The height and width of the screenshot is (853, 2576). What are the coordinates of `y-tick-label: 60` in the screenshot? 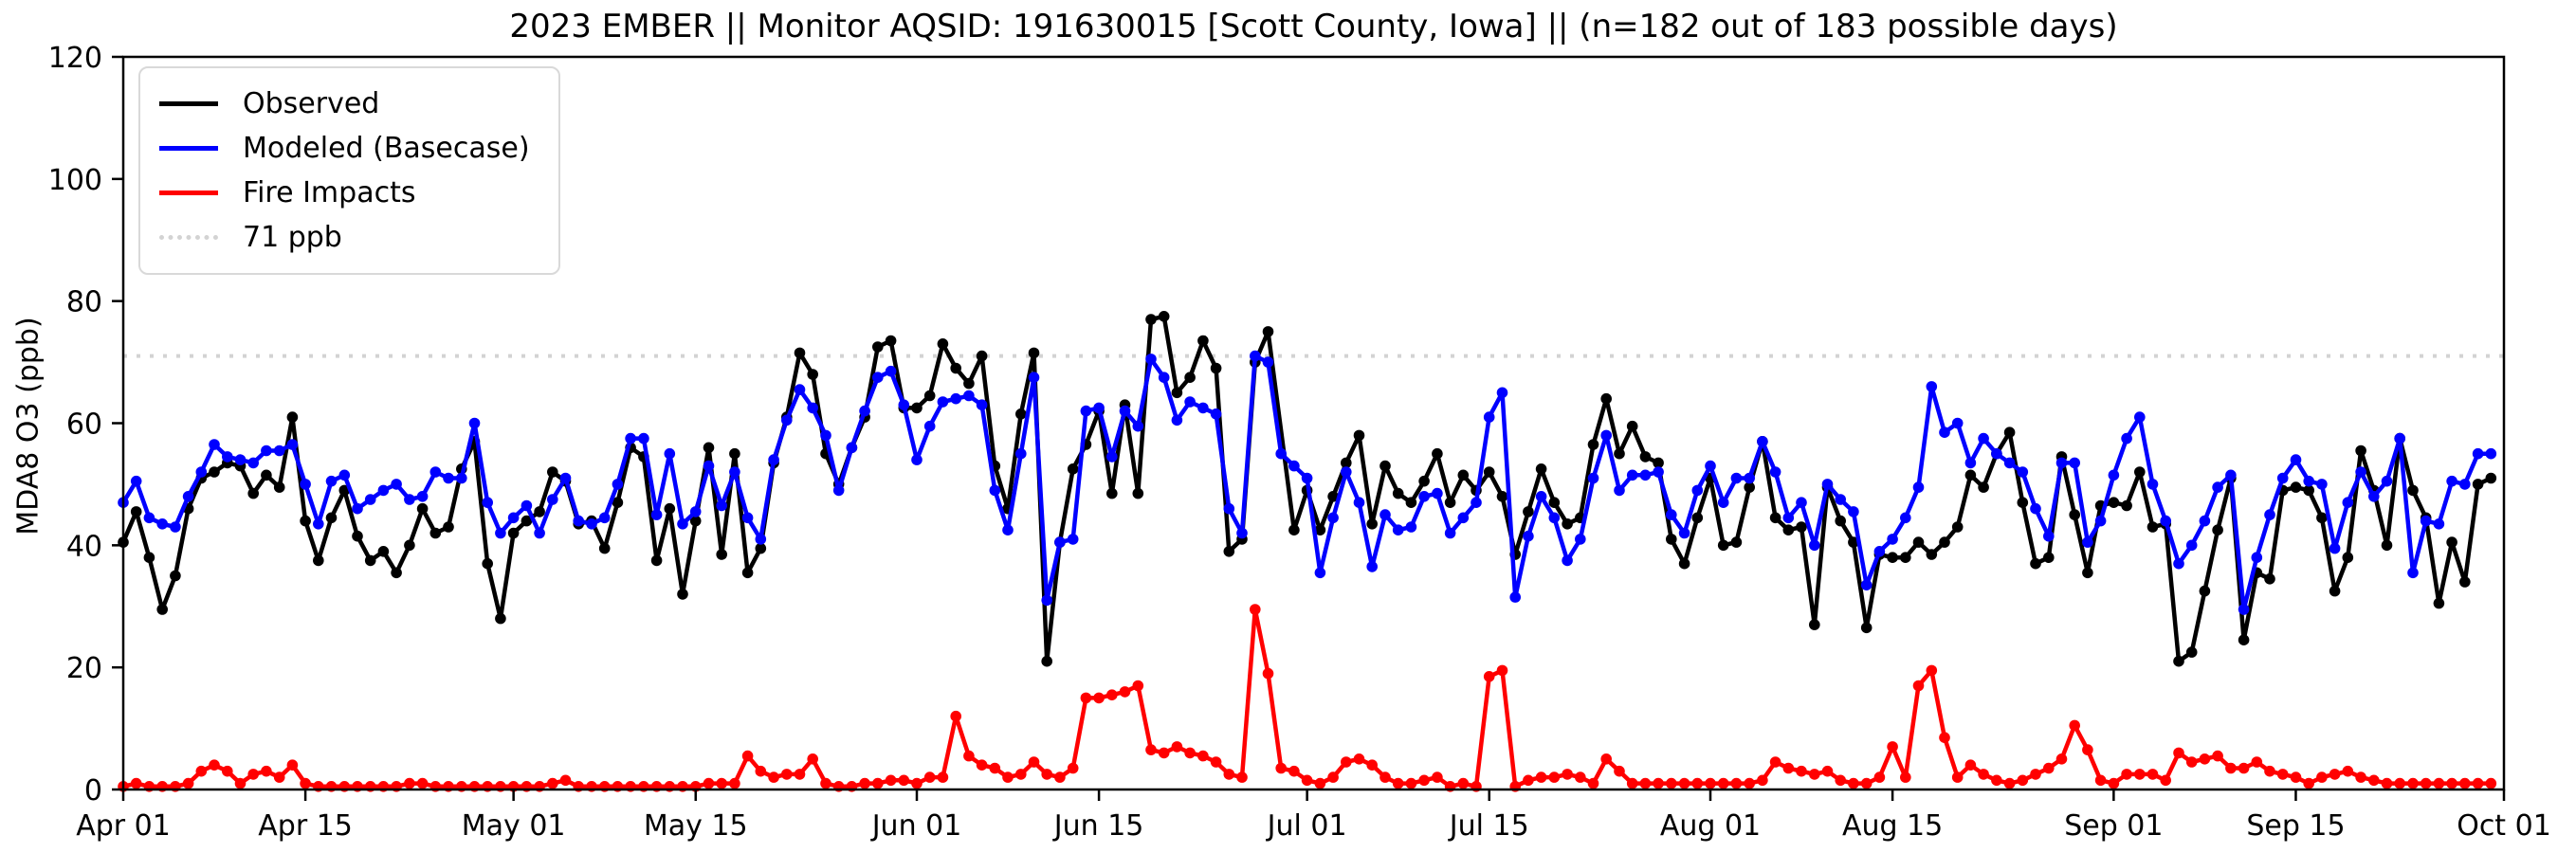 It's located at (84, 425).